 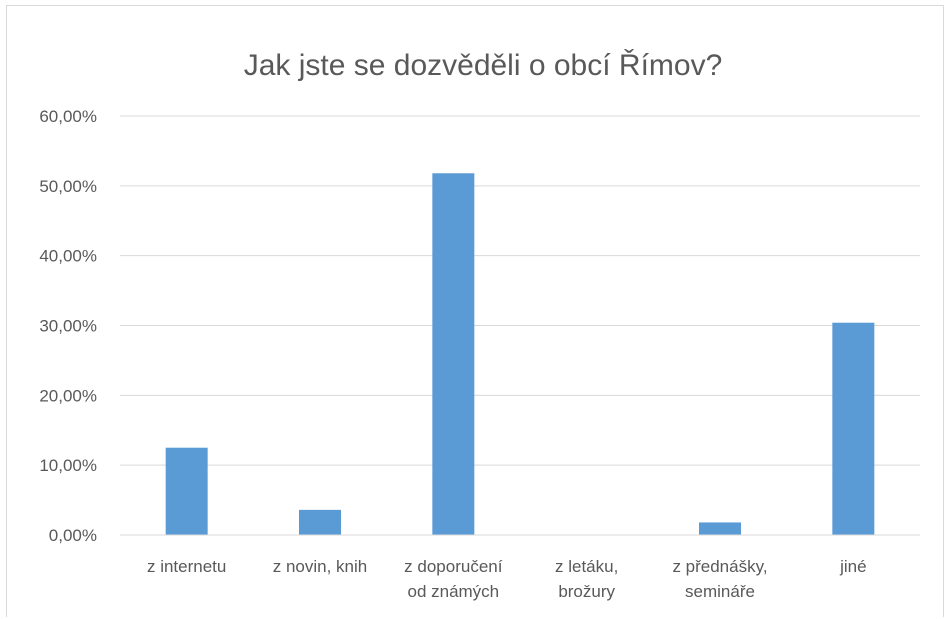 What do you see at coordinates (483, 65) in the screenshot?
I see `chart-title: Jak jste se dozvěděli o obcí Římov?` at bounding box center [483, 65].